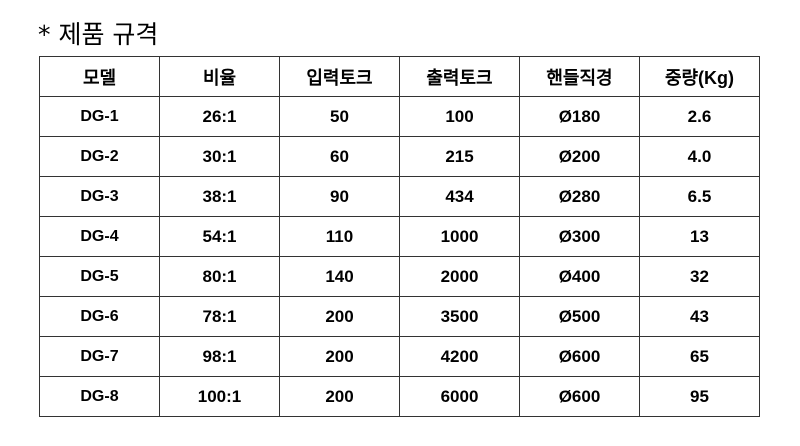 This screenshot has width=800, height=446. I want to click on column-header: 출력토크, so click(459, 76).